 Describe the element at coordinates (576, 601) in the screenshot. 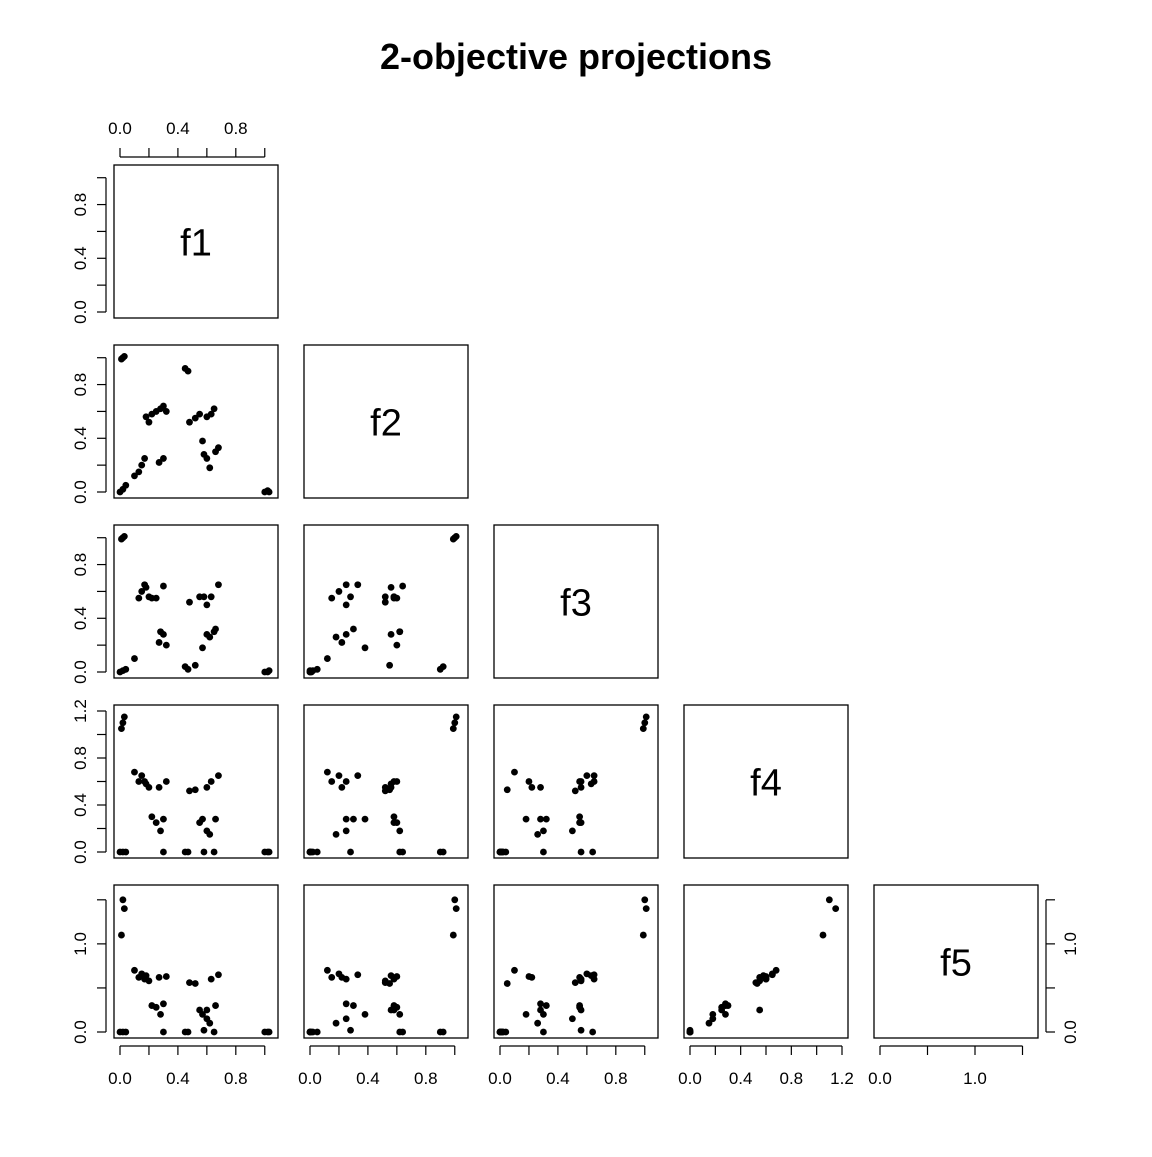

I see `panel-f3-f3` at that location.